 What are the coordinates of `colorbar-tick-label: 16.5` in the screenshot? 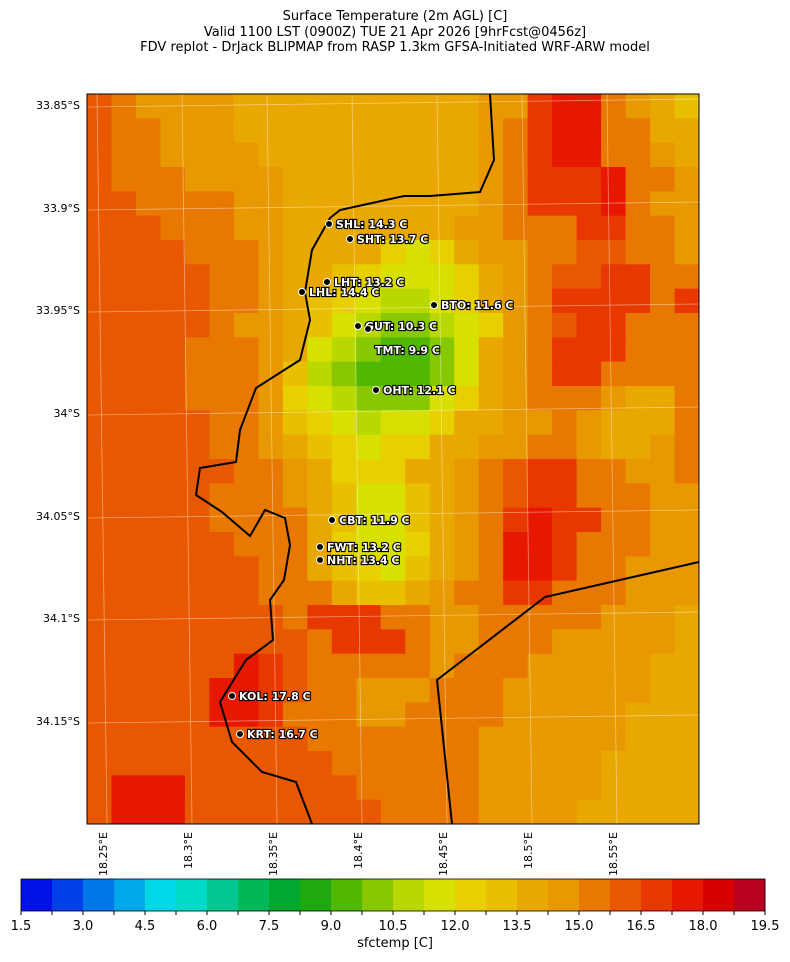 It's located at (641, 926).